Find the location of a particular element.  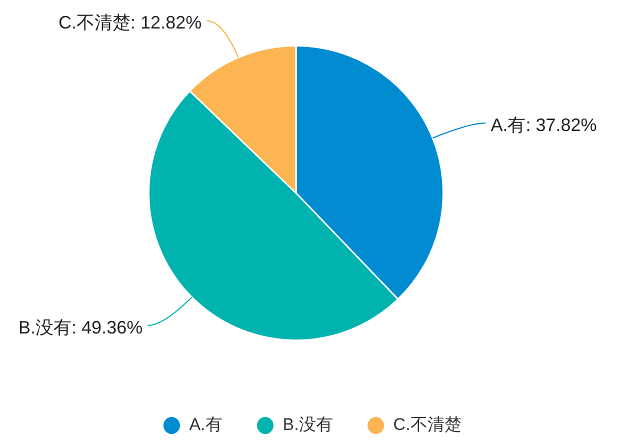

legend-label: C.不清楚 is located at coordinates (427, 424).